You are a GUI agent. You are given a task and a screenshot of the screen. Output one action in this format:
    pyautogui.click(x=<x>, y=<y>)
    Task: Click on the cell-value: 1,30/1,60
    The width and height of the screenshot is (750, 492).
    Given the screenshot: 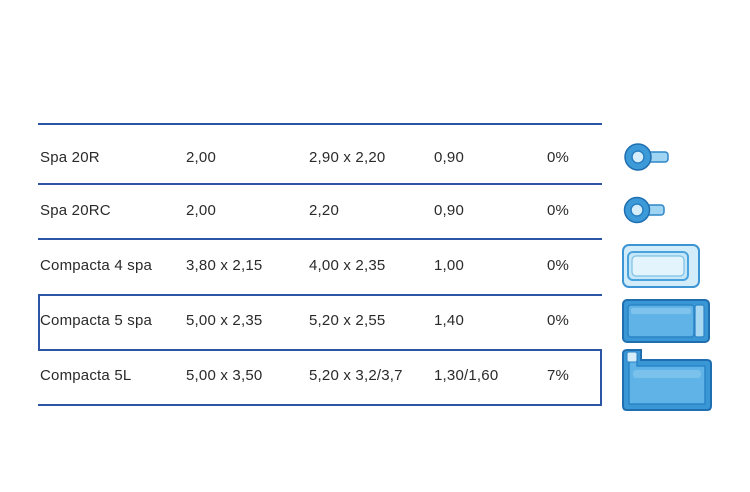 What is the action you would take?
    pyautogui.click(x=466, y=375)
    